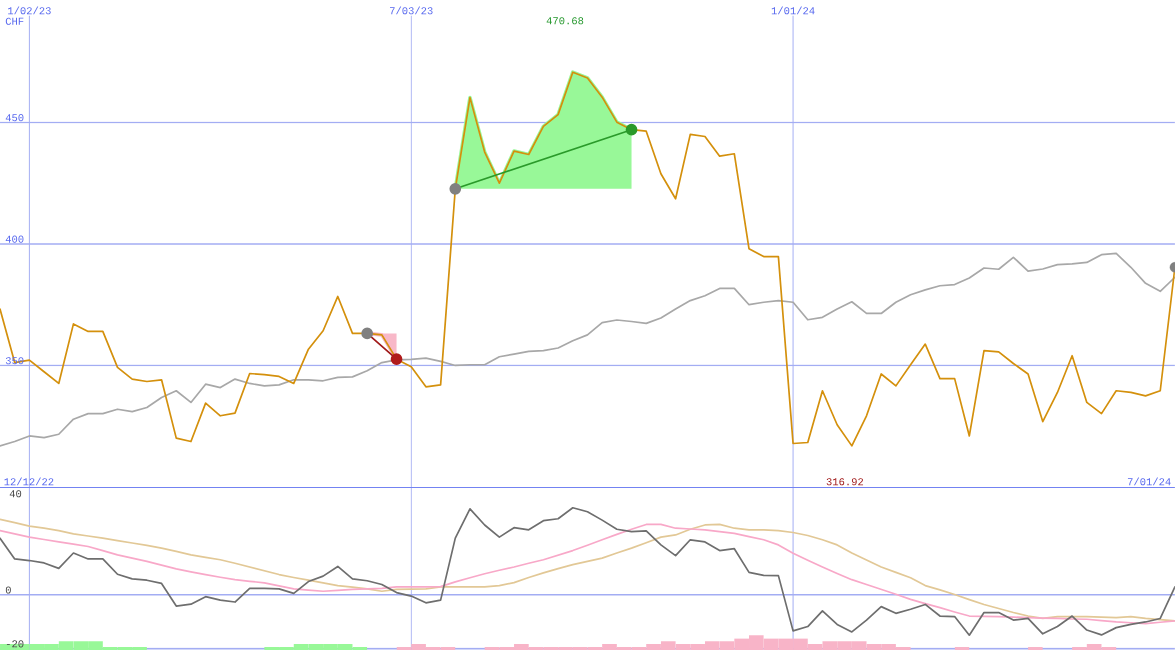  What do you see at coordinates (14, 118) in the screenshot?
I see `y-tick-label: 450` at bounding box center [14, 118].